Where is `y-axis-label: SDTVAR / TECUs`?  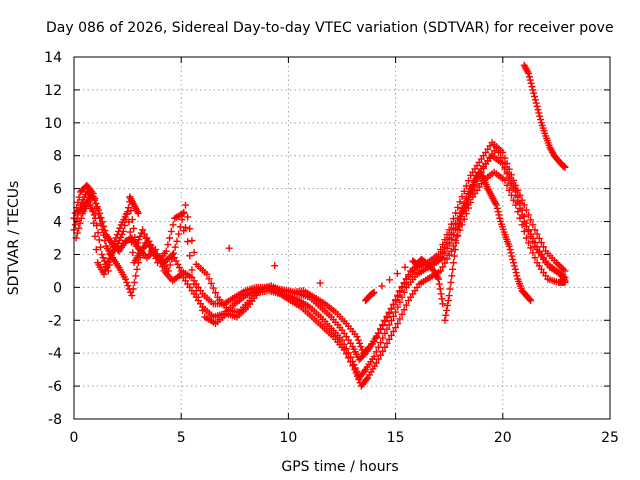 y-axis-label: SDTVAR / TECUs is located at coordinates (14, 238).